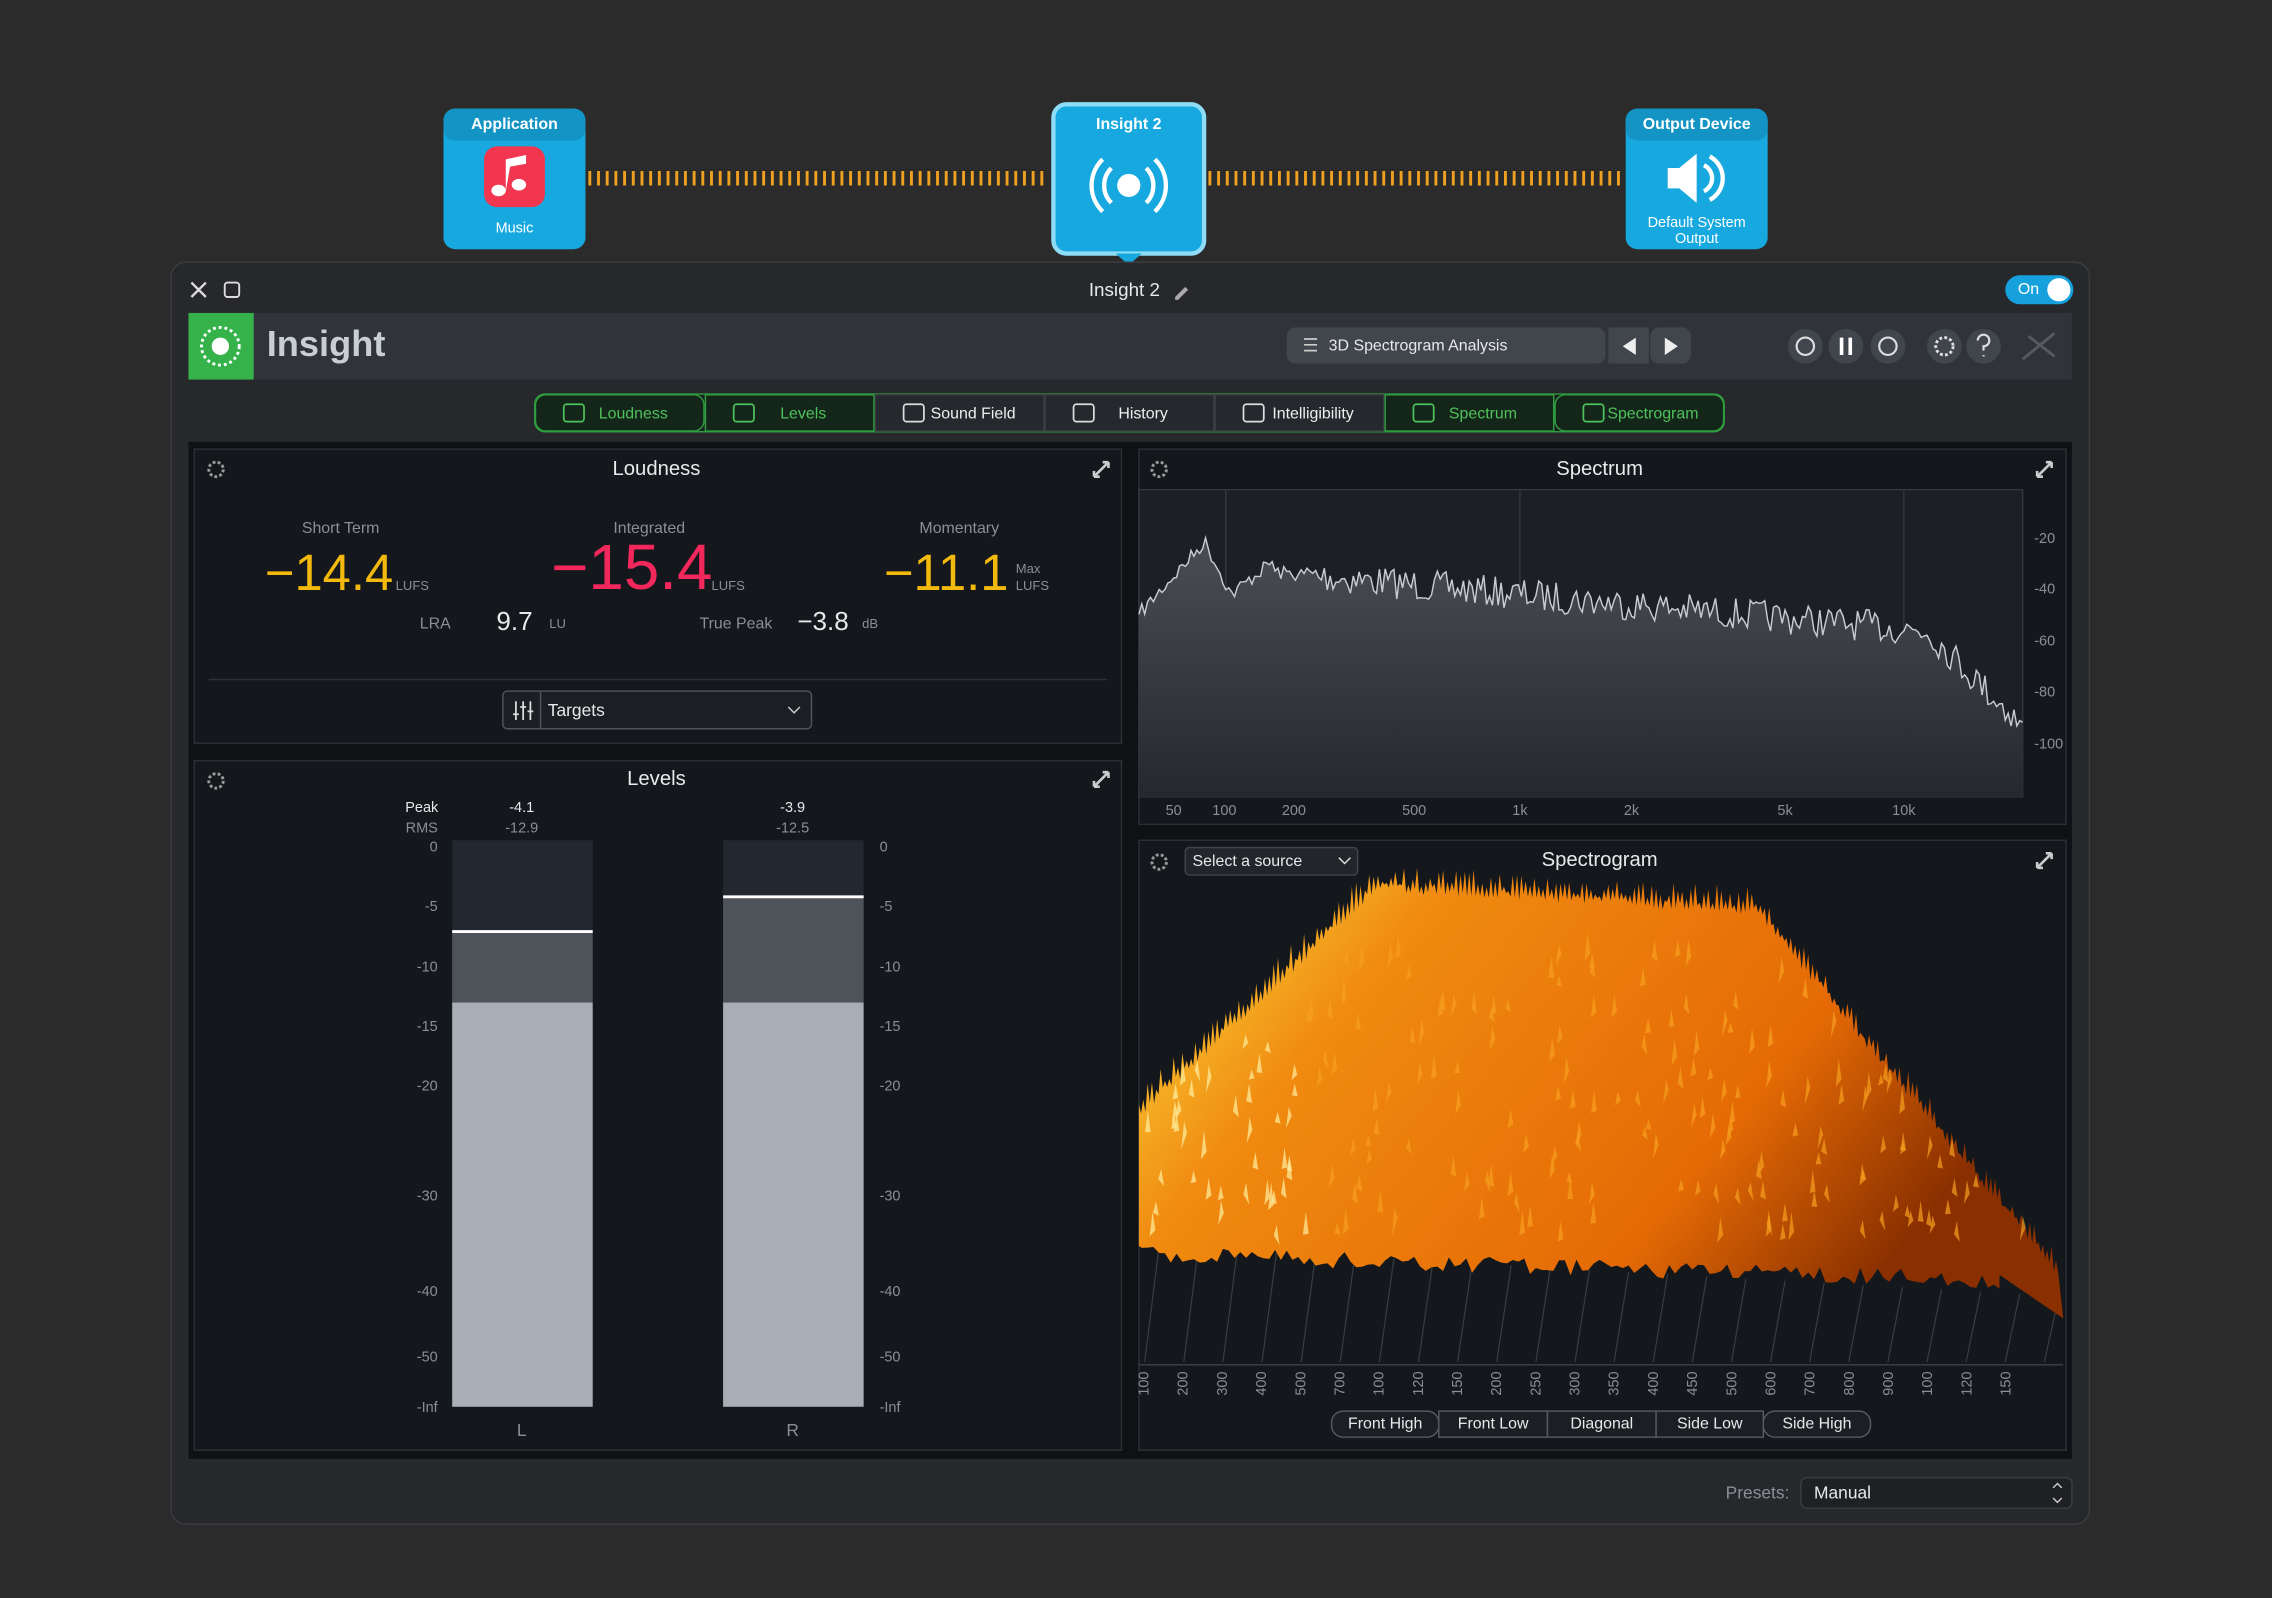 This screenshot has width=2272, height=1598. Describe the element at coordinates (1936, 1493) in the screenshot. I see `presets-dropdown` at that location.